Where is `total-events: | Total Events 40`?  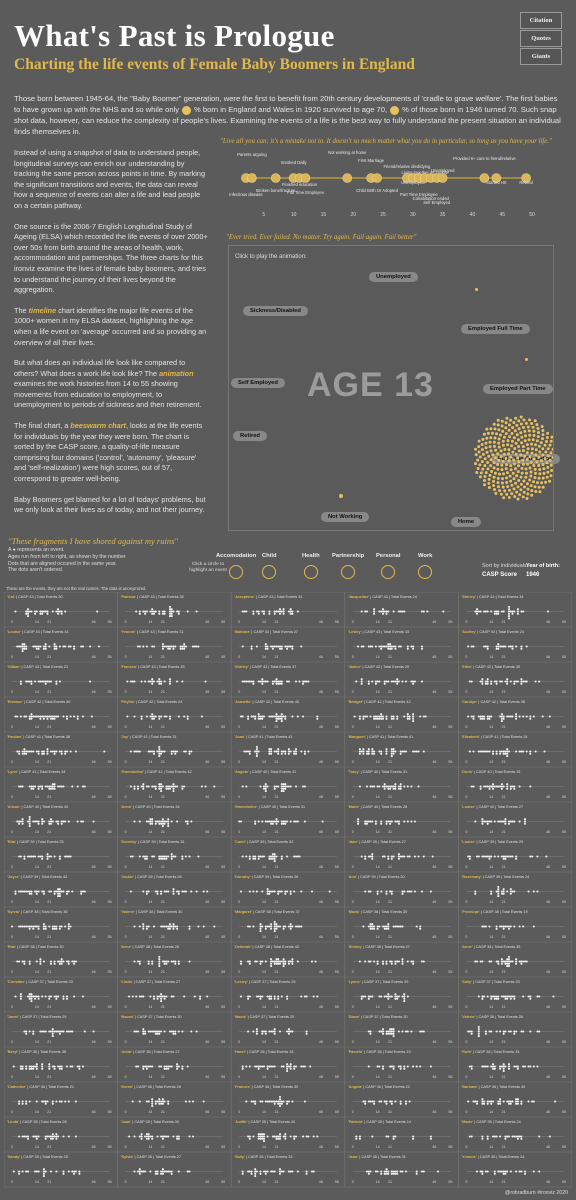
total-events: | Total Events 40 is located at coordinates (55, 702).